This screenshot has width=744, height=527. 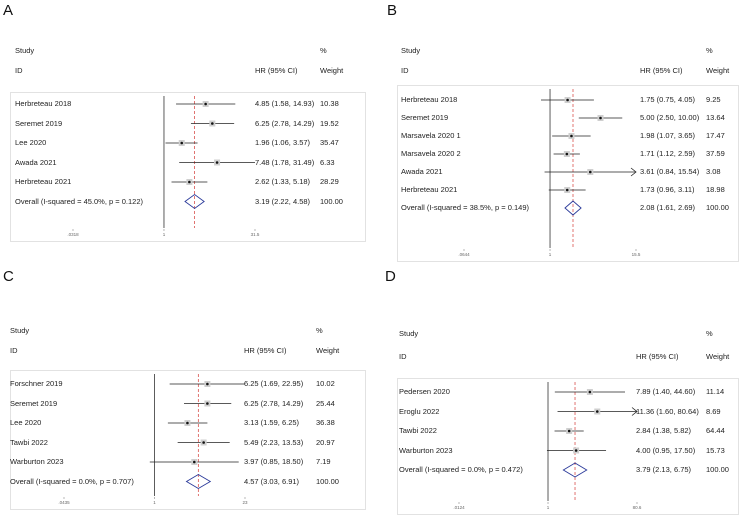 I want to click on weight-value: 3.08, so click(x=713, y=171).